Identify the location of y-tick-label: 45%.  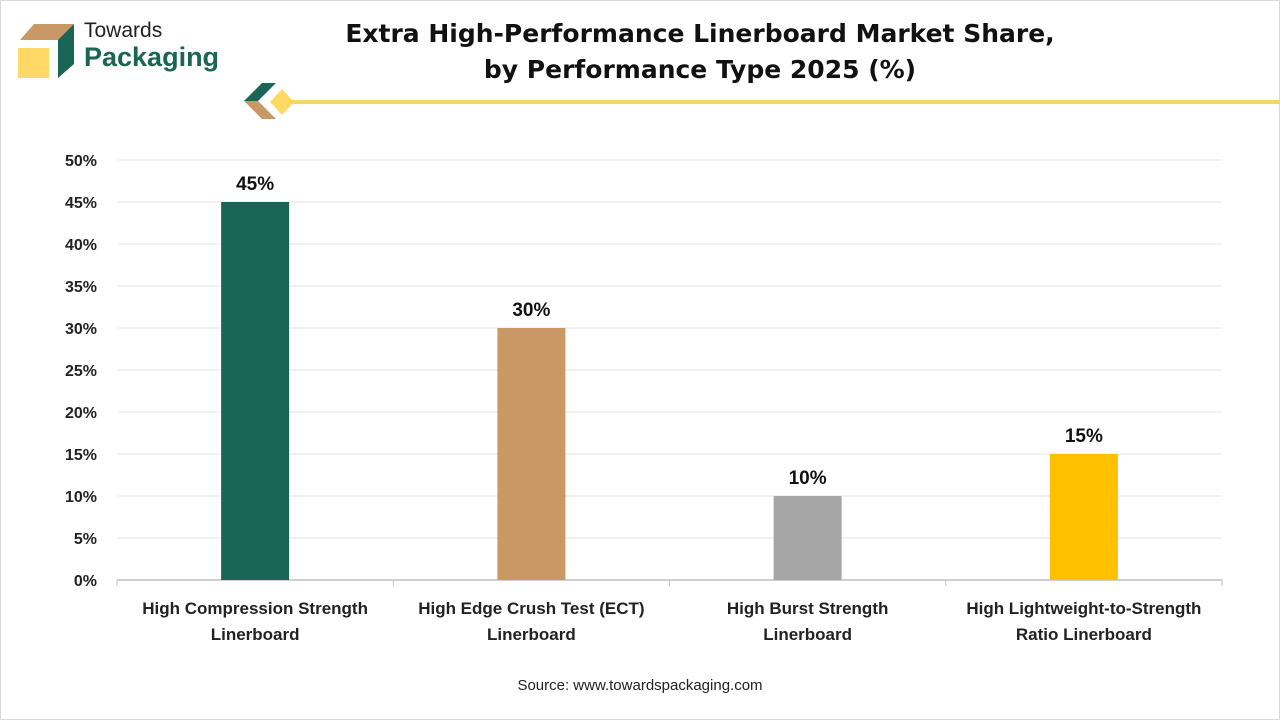
(81, 203).